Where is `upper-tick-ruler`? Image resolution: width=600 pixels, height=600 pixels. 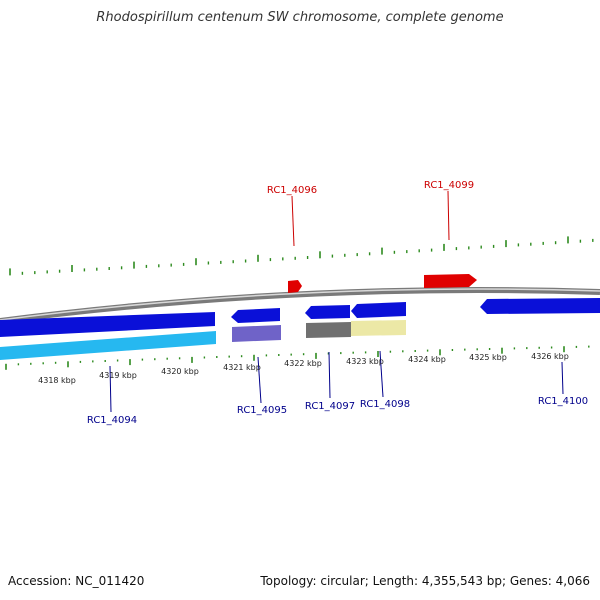
upper-tick-ruler is located at coordinates (301, 256).